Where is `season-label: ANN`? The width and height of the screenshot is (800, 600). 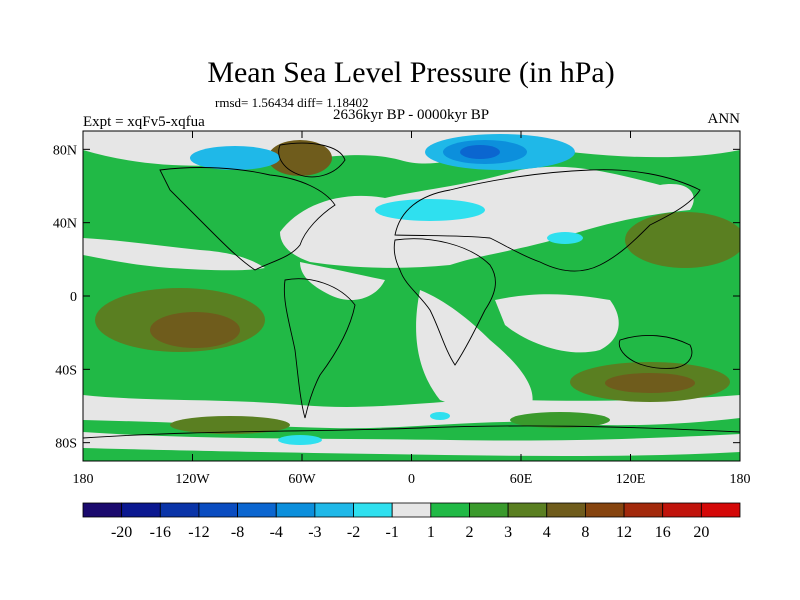 season-label: ANN is located at coordinates (724, 119).